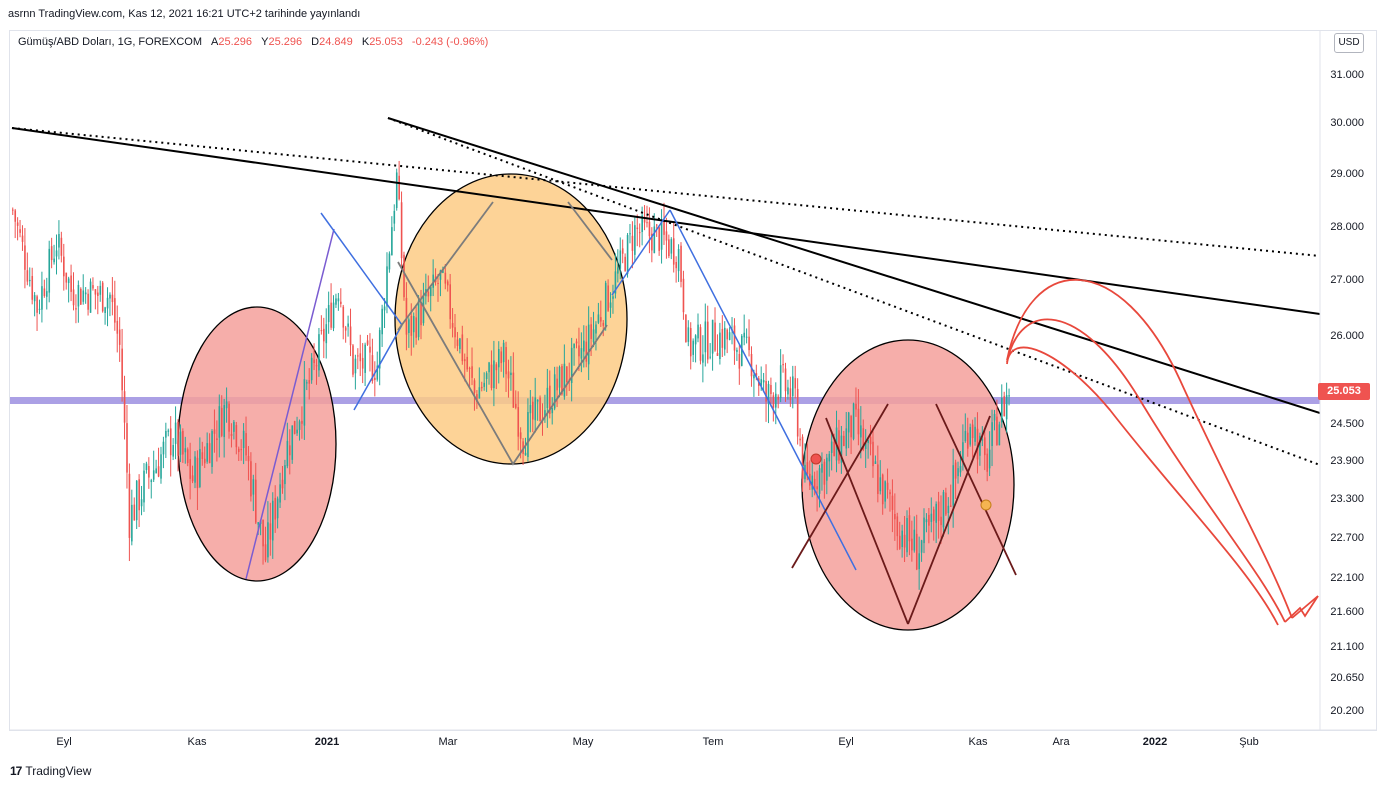  I want to click on y-tick-label: 21.600, so click(1347, 612).